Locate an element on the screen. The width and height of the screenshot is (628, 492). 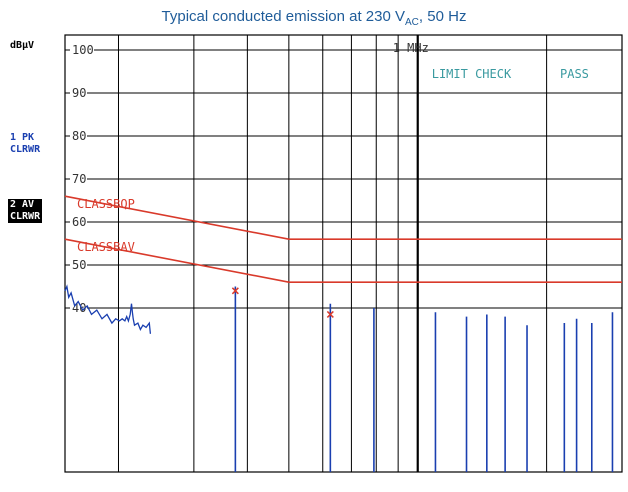
y-tick-label: 90 is located at coordinates (79, 93).